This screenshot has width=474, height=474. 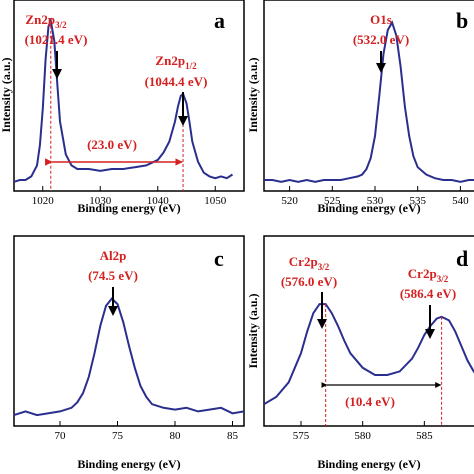 I want to click on panel-a-peak2-value: (1044.4 eV), so click(x=176, y=81).